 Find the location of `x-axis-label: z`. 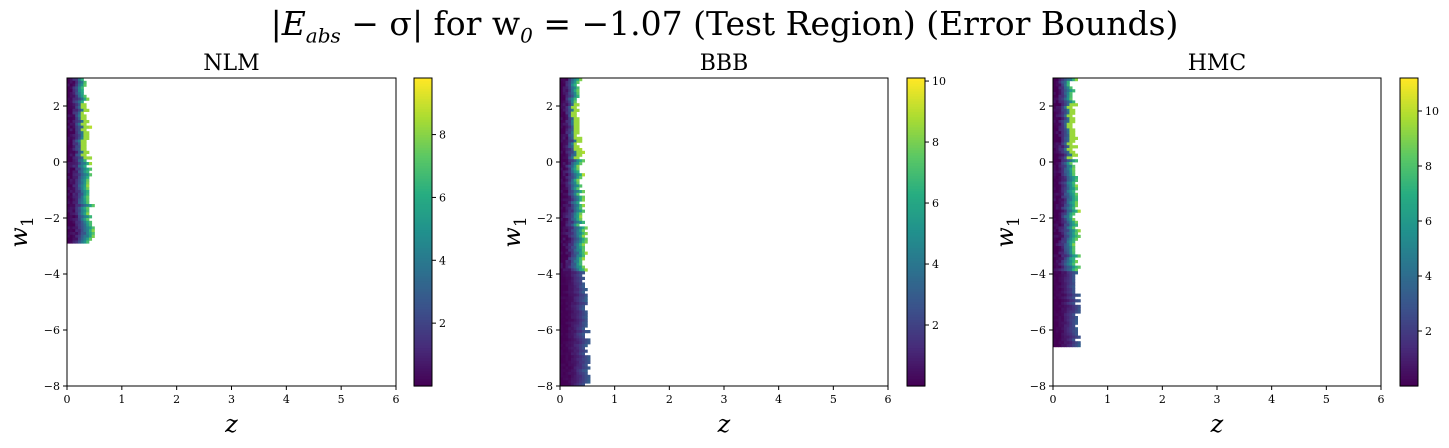

x-axis-label: z is located at coordinates (724, 424).